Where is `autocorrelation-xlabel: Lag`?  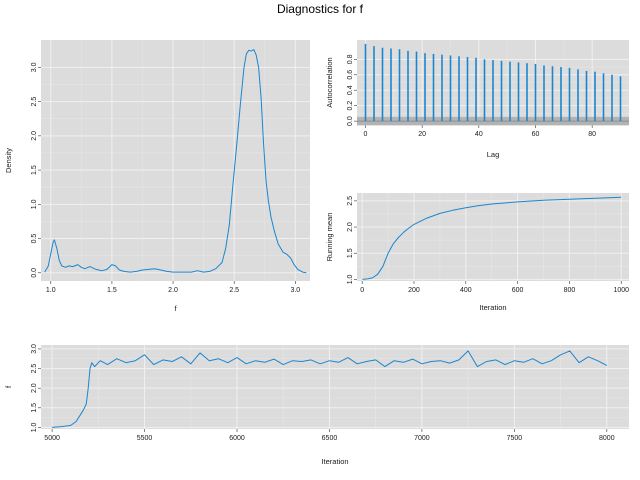 autocorrelation-xlabel: Lag is located at coordinates (493, 154).